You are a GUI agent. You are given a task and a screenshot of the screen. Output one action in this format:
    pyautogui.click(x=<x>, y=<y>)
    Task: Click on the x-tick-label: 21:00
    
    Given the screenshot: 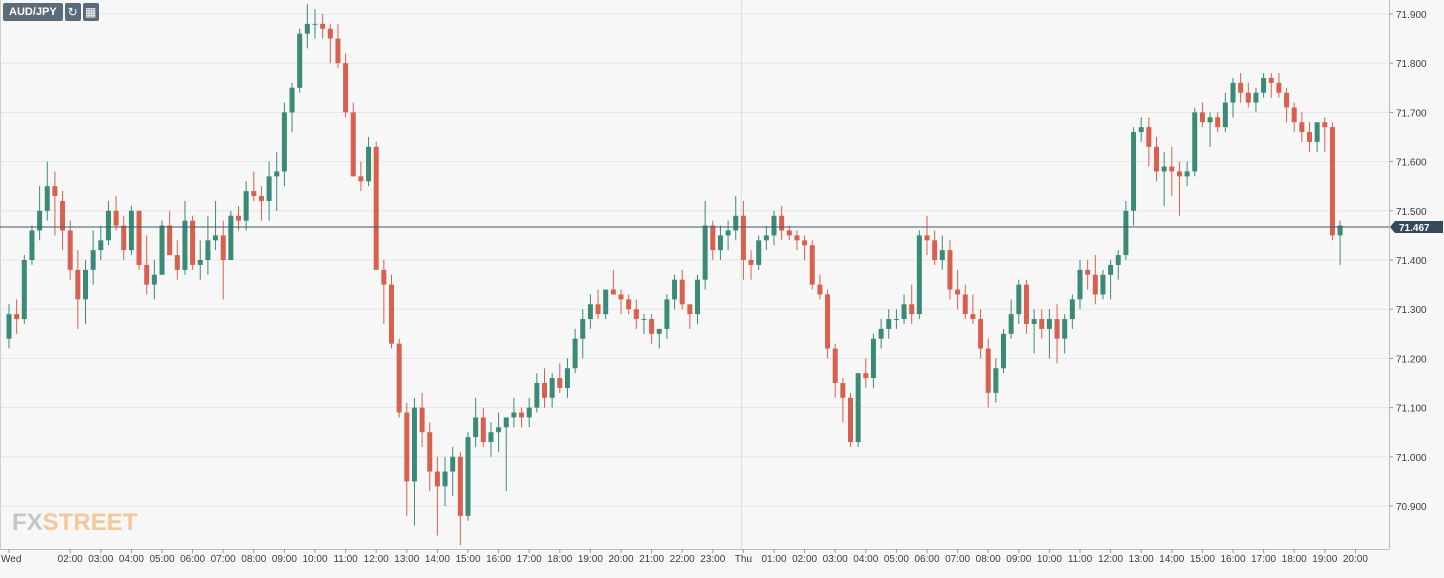 What is the action you would take?
    pyautogui.click(x=651, y=559)
    